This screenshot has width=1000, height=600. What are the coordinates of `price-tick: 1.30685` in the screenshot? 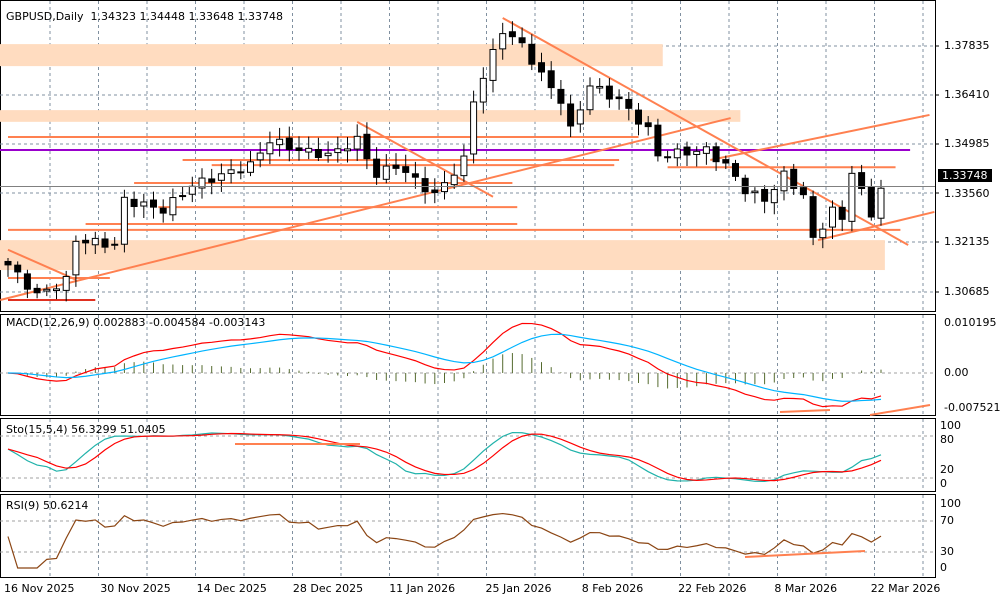 It's located at (967, 291).